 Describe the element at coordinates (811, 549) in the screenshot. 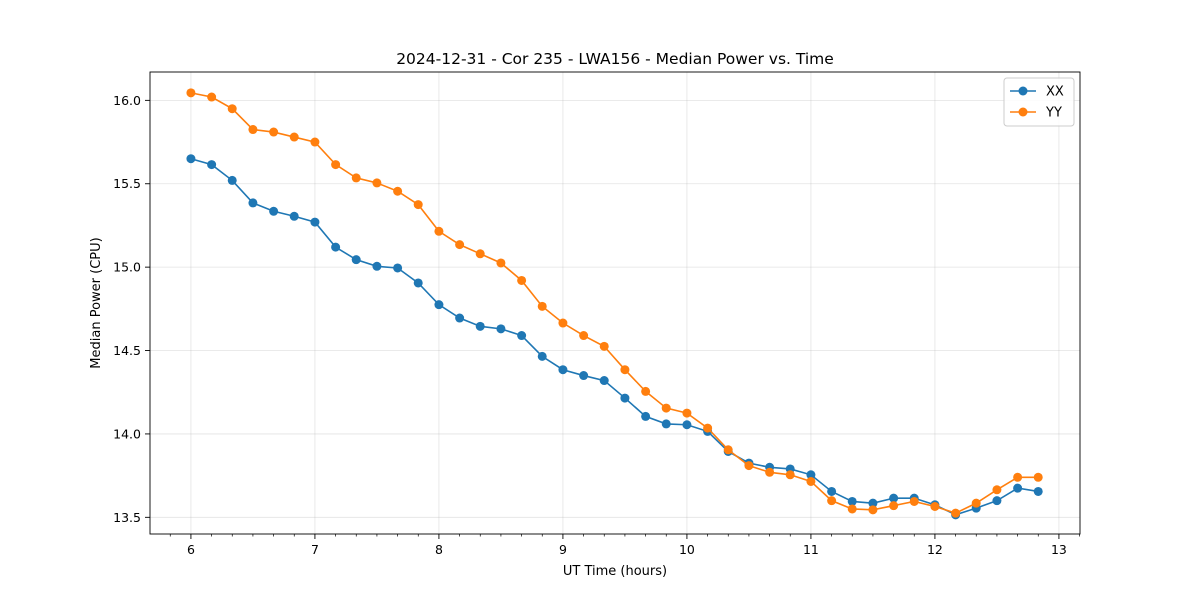

I see `x-tick-label: 11` at that location.